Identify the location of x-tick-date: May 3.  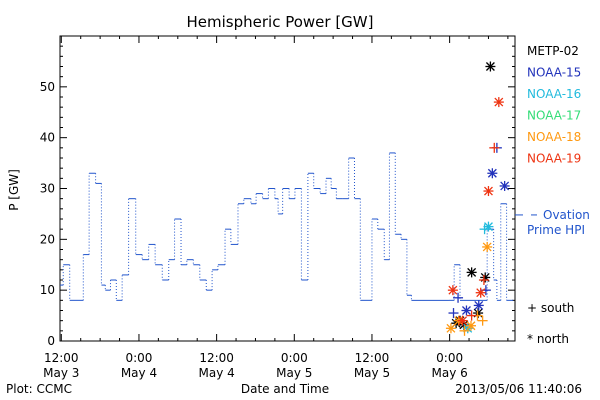
(61, 373).